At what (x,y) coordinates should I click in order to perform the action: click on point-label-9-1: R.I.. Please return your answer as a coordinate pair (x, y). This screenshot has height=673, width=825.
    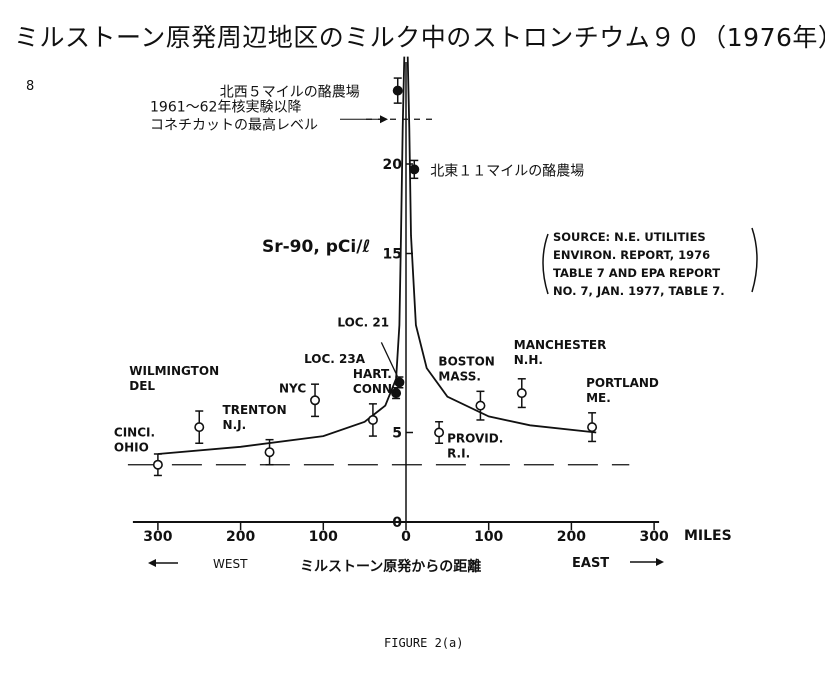
    Looking at the image, I should click on (458, 454).